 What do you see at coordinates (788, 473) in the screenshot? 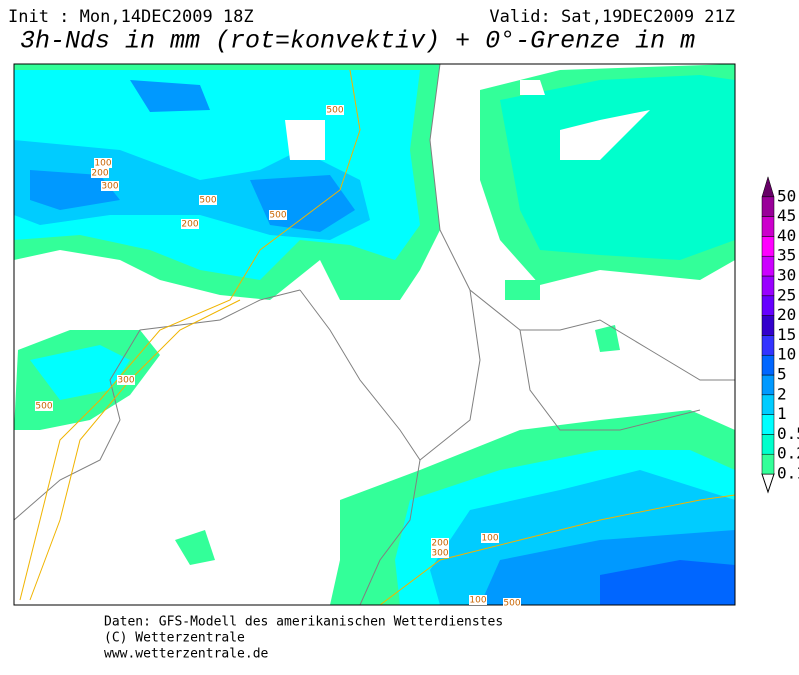
I see `colorbar-label: 0.1` at bounding box center [788, 473].